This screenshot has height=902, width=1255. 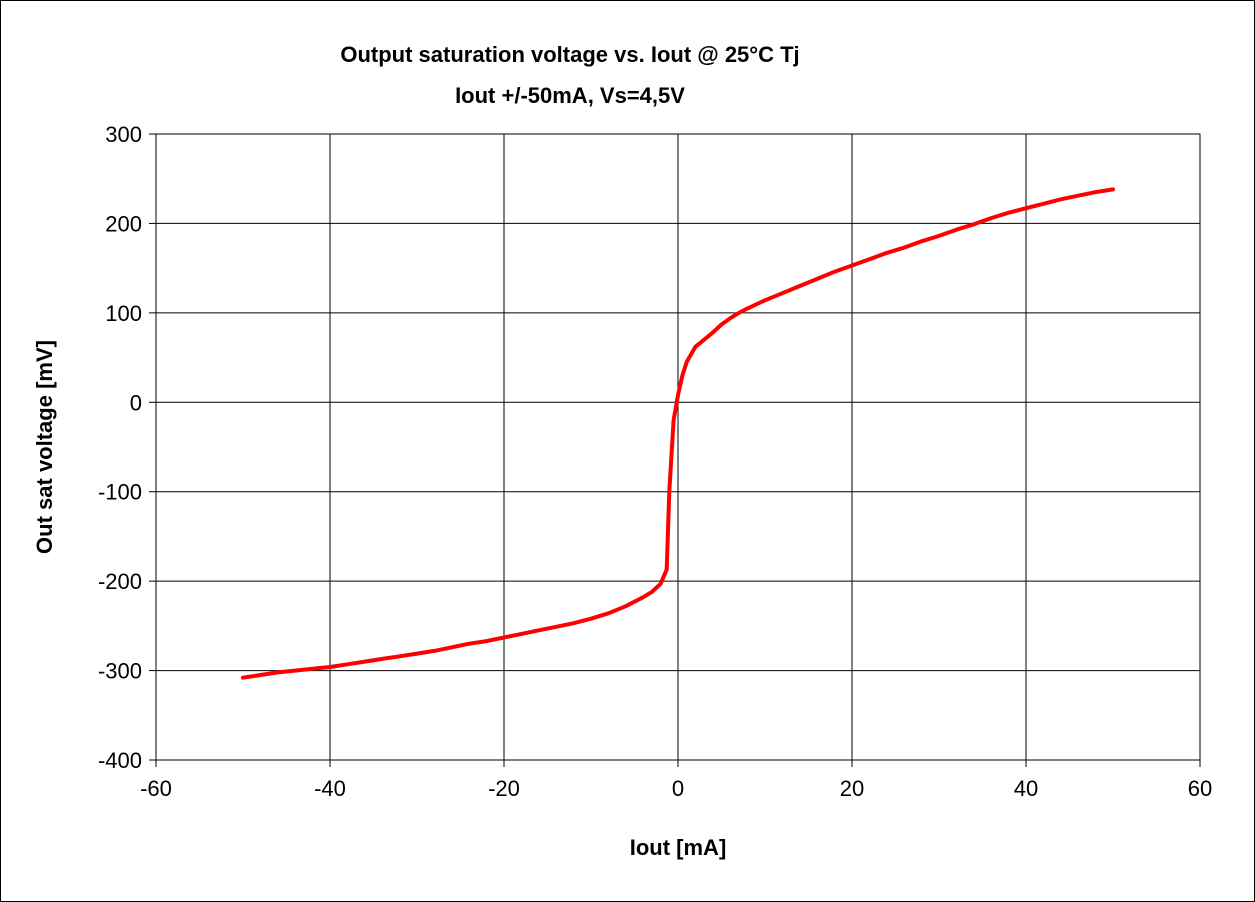 What do you see at coordinates (136, 402) in the screenshot?
I see `y-tick-label: 0` at bounding box center [136, 402].